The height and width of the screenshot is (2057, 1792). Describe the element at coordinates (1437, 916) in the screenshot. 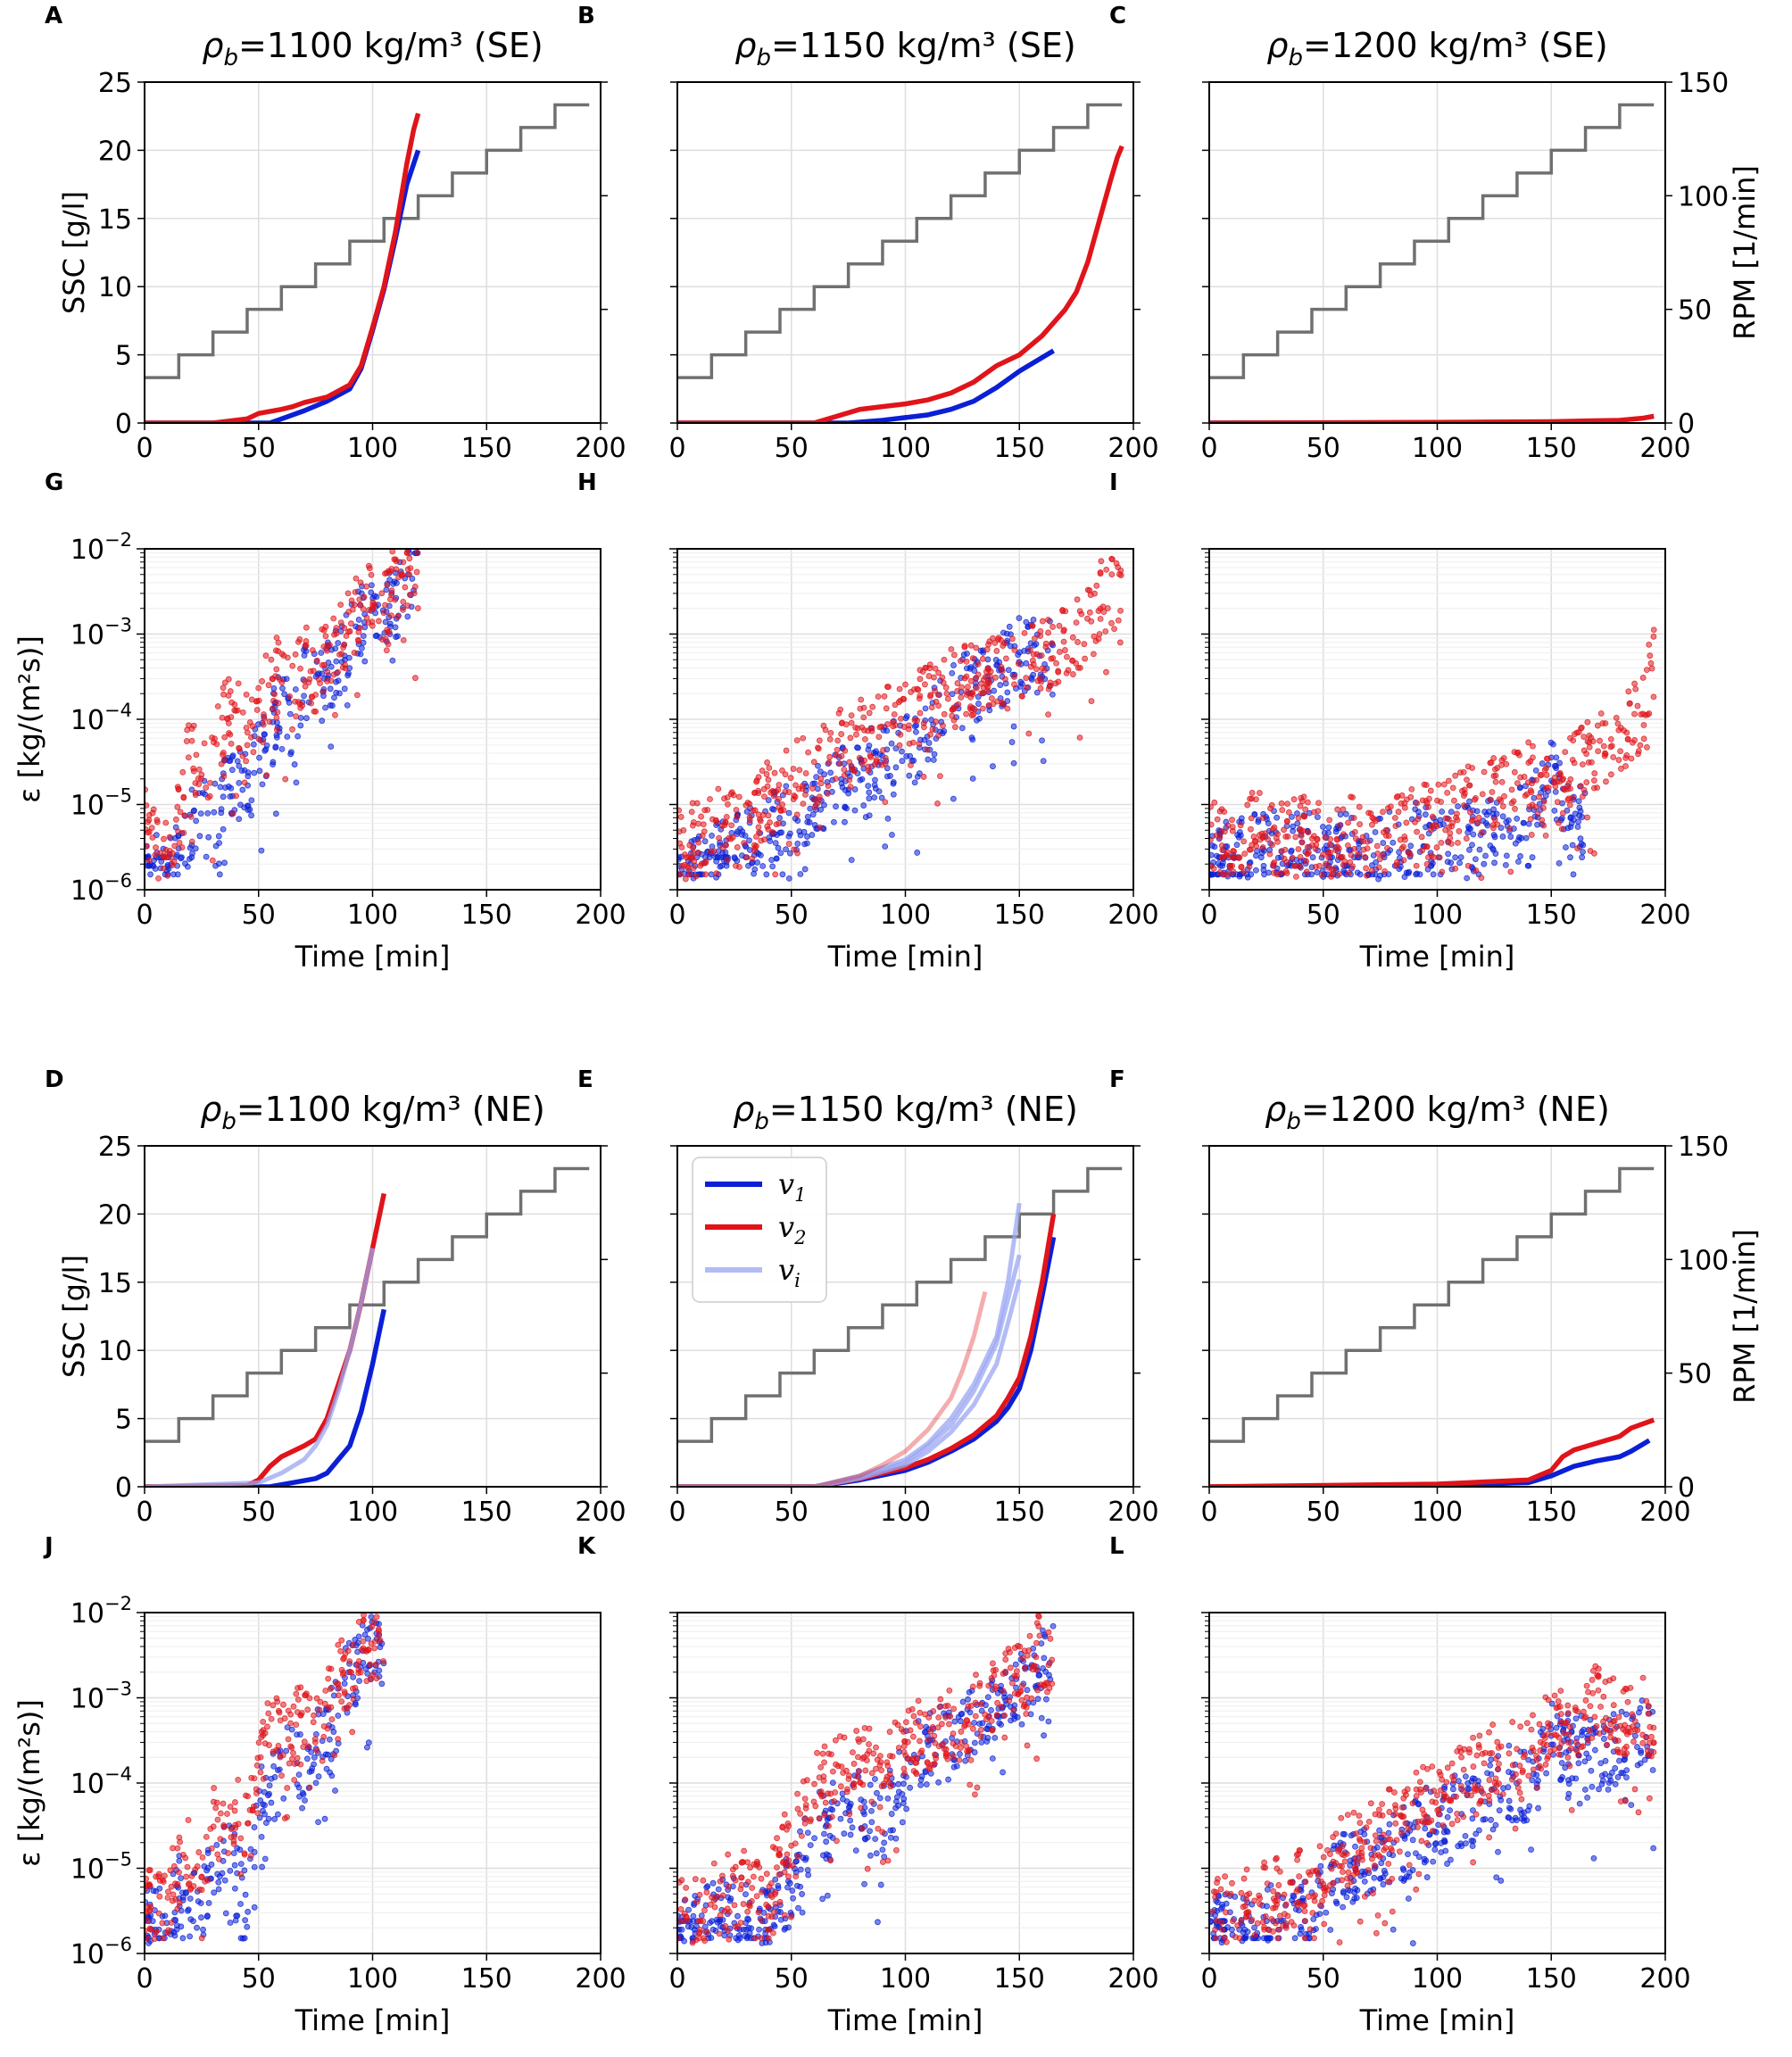

I see `x-tick-label: 100` at that location.